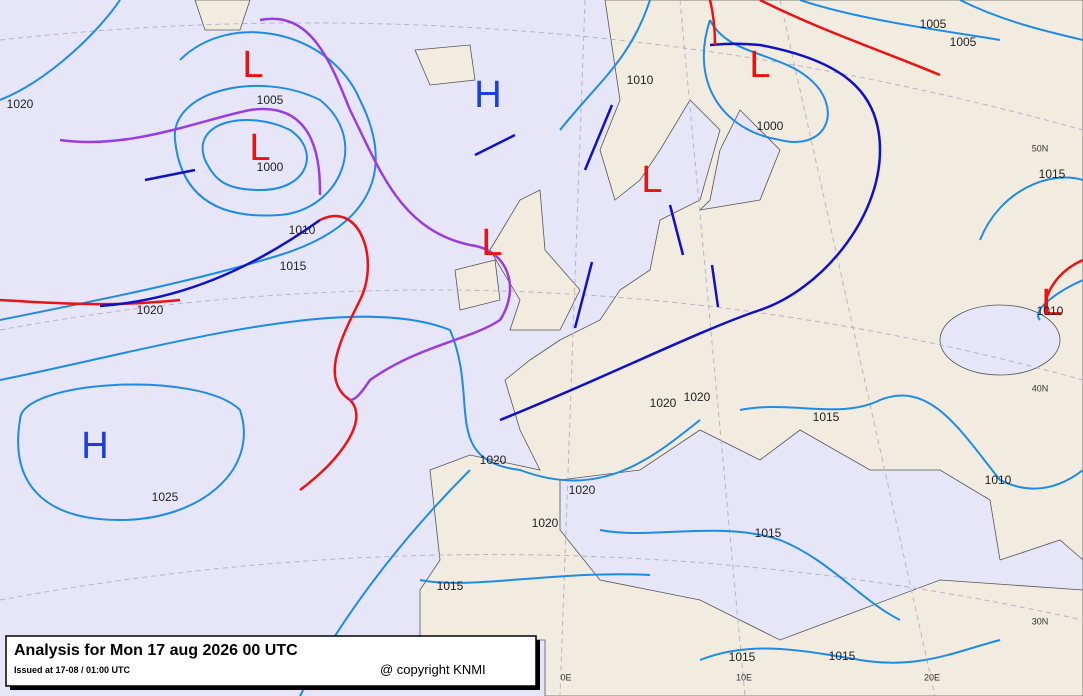  I want to click on grid-label: 10E, so click(744, 677).